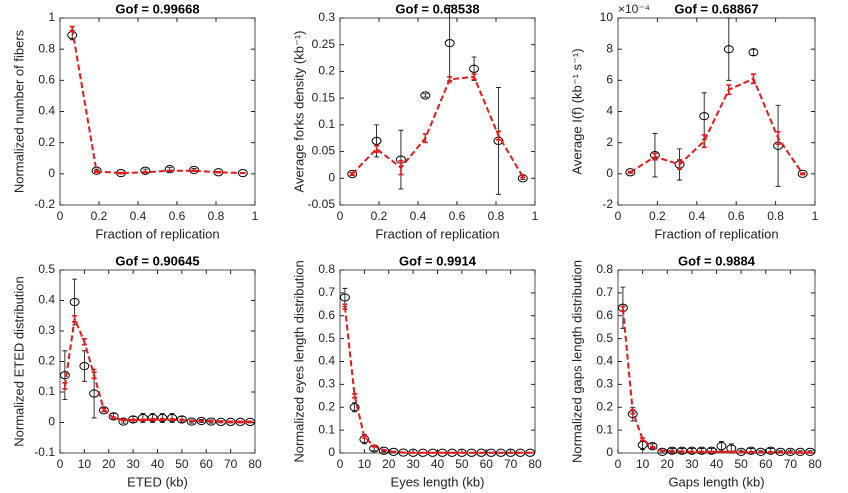 The image size is (848, 493). What do you see at coordinates (46, 111) in the screenshot?
I see `y-tick-label: 0.4` at bounding box center [46, 111].